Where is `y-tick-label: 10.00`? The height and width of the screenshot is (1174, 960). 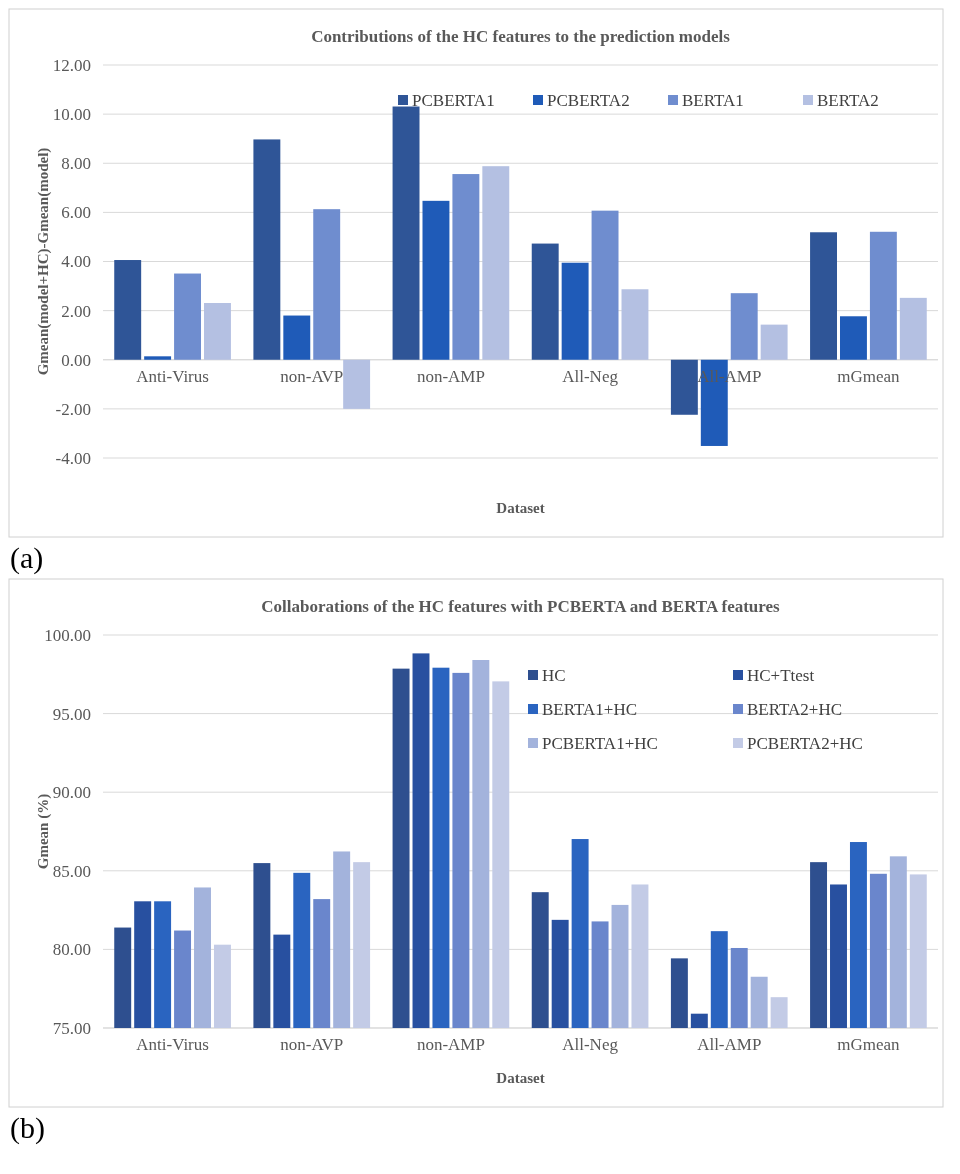 y-tick-label: 10.00 is located at coordinates (71, 115).